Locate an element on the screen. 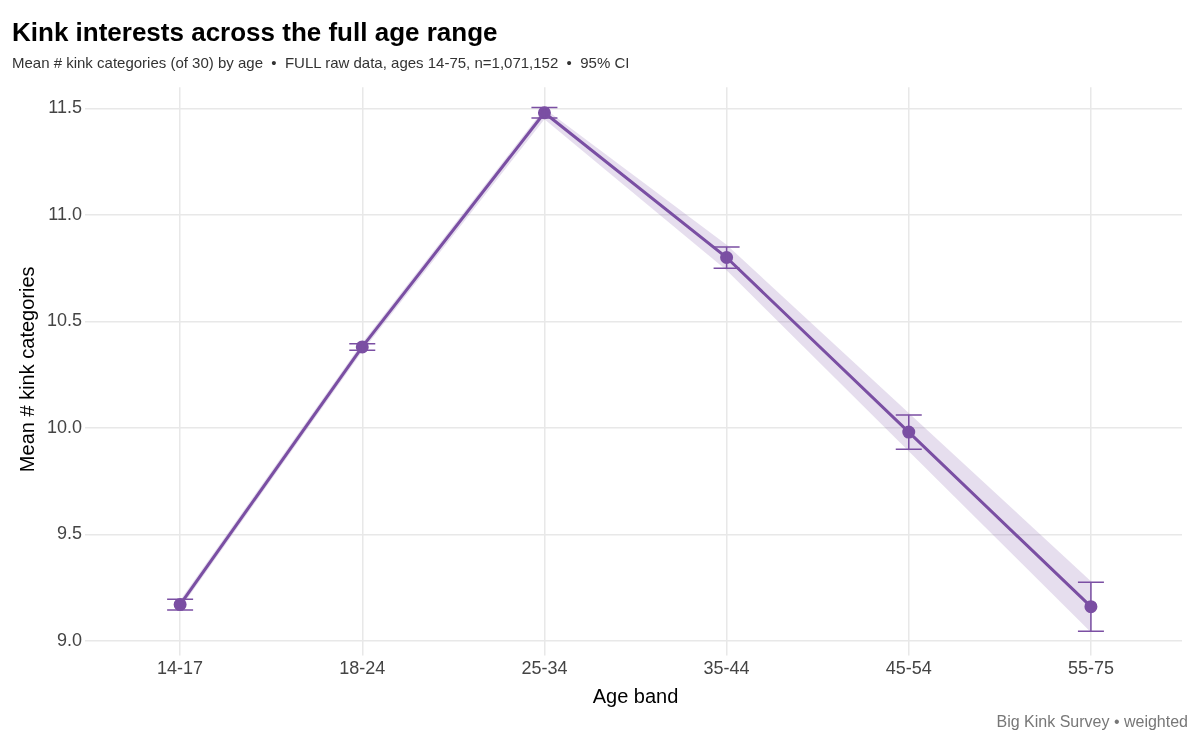 The width and height of the screenshot is (1200, 750). y-tick-label: 9.0 is located at coordinates (70, 639).